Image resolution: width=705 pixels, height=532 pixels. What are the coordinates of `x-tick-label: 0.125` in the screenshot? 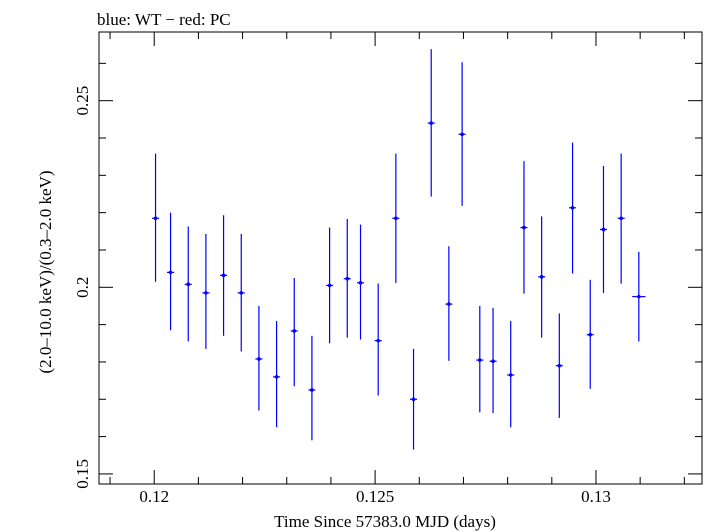 It's located at (375, 496).